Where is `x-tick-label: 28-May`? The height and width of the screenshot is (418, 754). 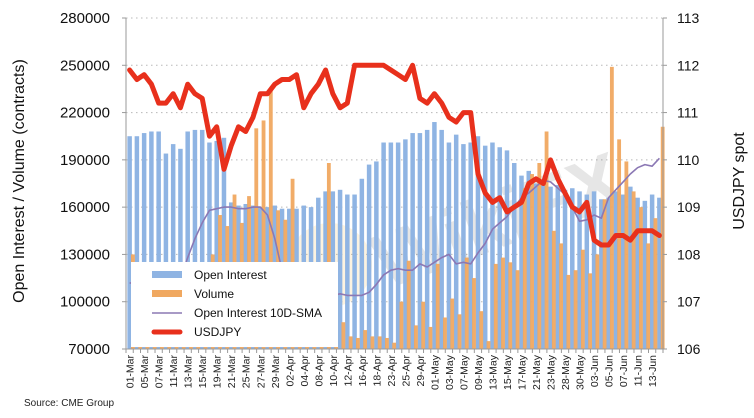 x-tick-label: 28-May is located at coordinates (566, 372).